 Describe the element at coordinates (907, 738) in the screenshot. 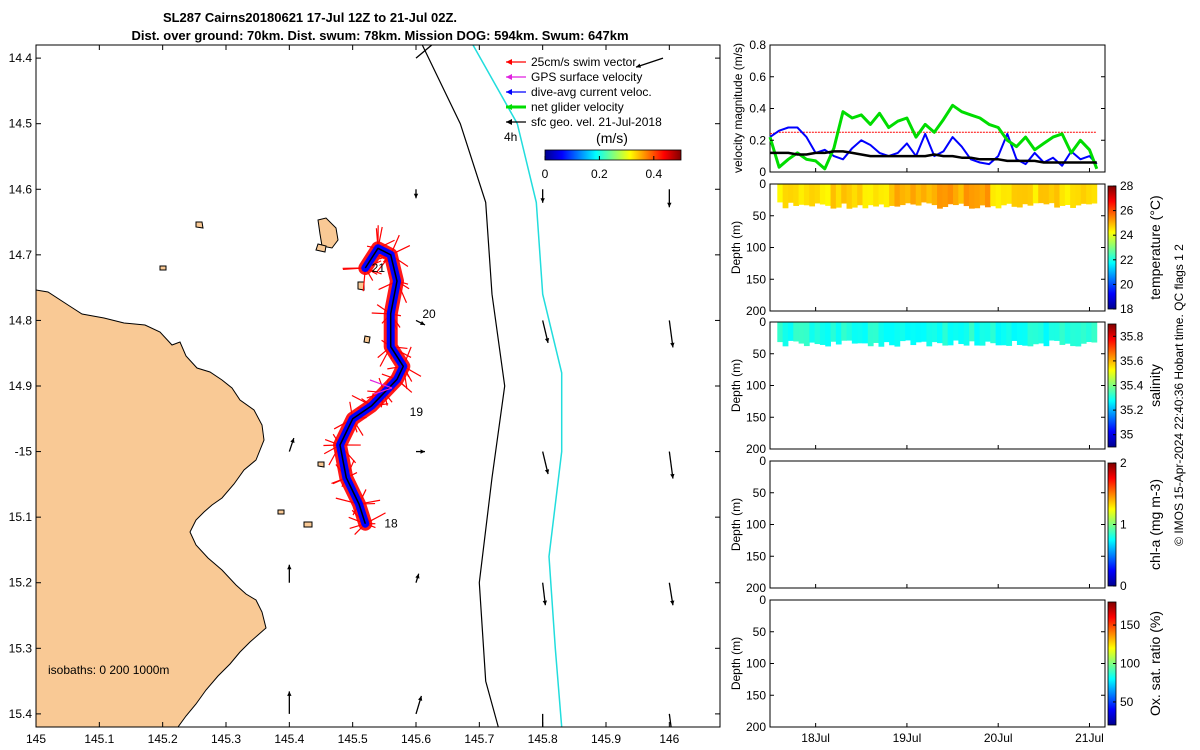

I see `time-axis-label: 19Jul` at that location.